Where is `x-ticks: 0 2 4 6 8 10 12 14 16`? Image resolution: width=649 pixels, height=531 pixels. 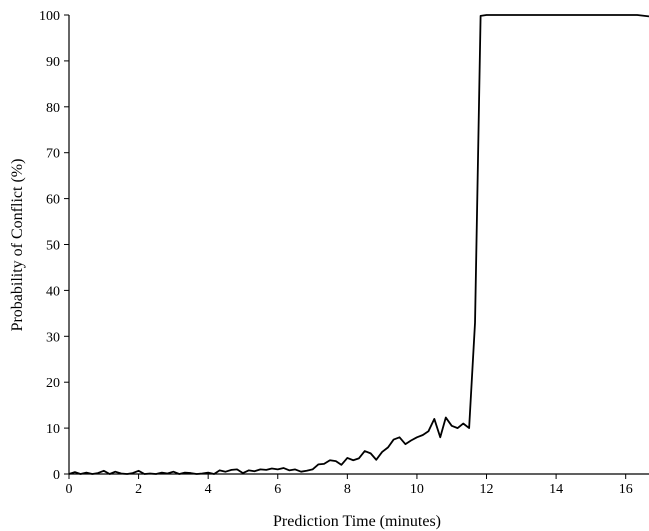 x-ticks: 0 2 4 6 8 10 12 14 16 is located at coordinates (349, 485).